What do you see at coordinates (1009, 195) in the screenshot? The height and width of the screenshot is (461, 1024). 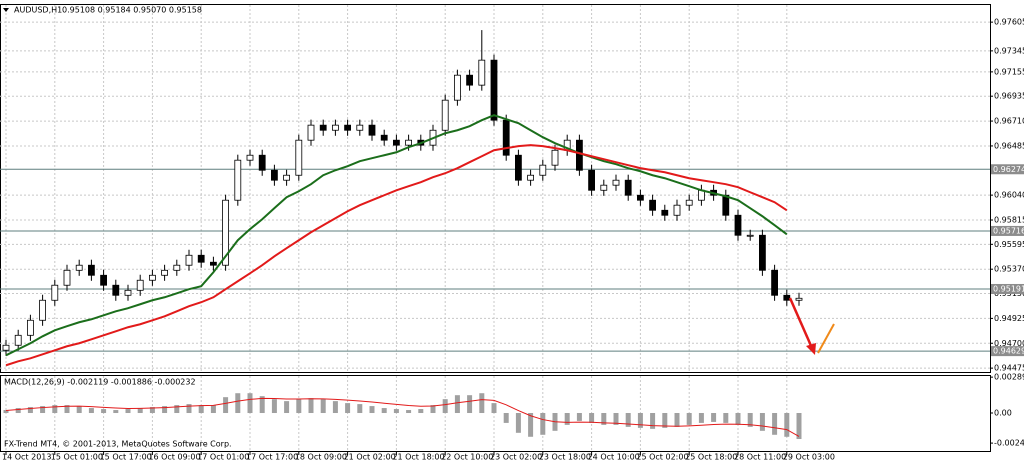 I see `y-tick-label: 0.96040` at bounding box center [1009, 195].